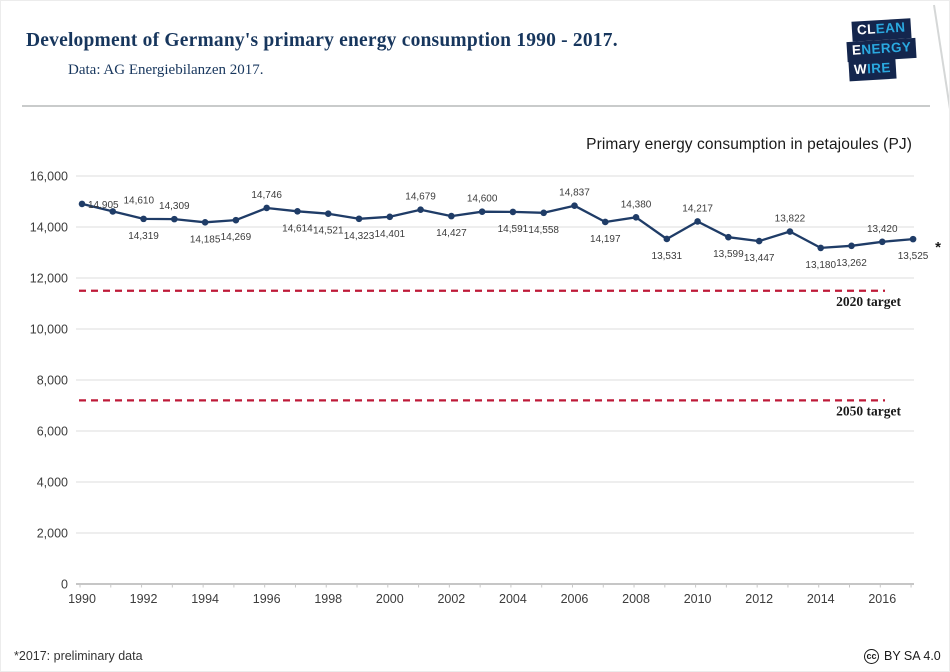  What do you see at coordinates (143, 236) in the screenshot?
I see `data-label: 14,319` at bounding box center [143, 236].